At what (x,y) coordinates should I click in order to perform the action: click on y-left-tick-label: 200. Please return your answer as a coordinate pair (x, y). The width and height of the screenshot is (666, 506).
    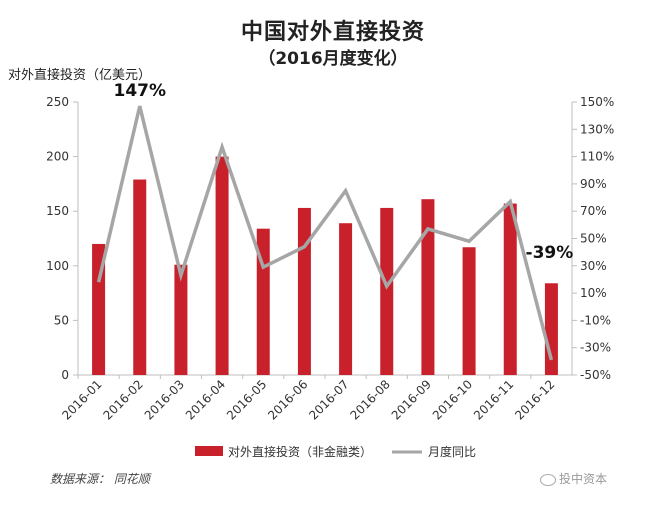
    Looking at the image, I should click on (57, 157).